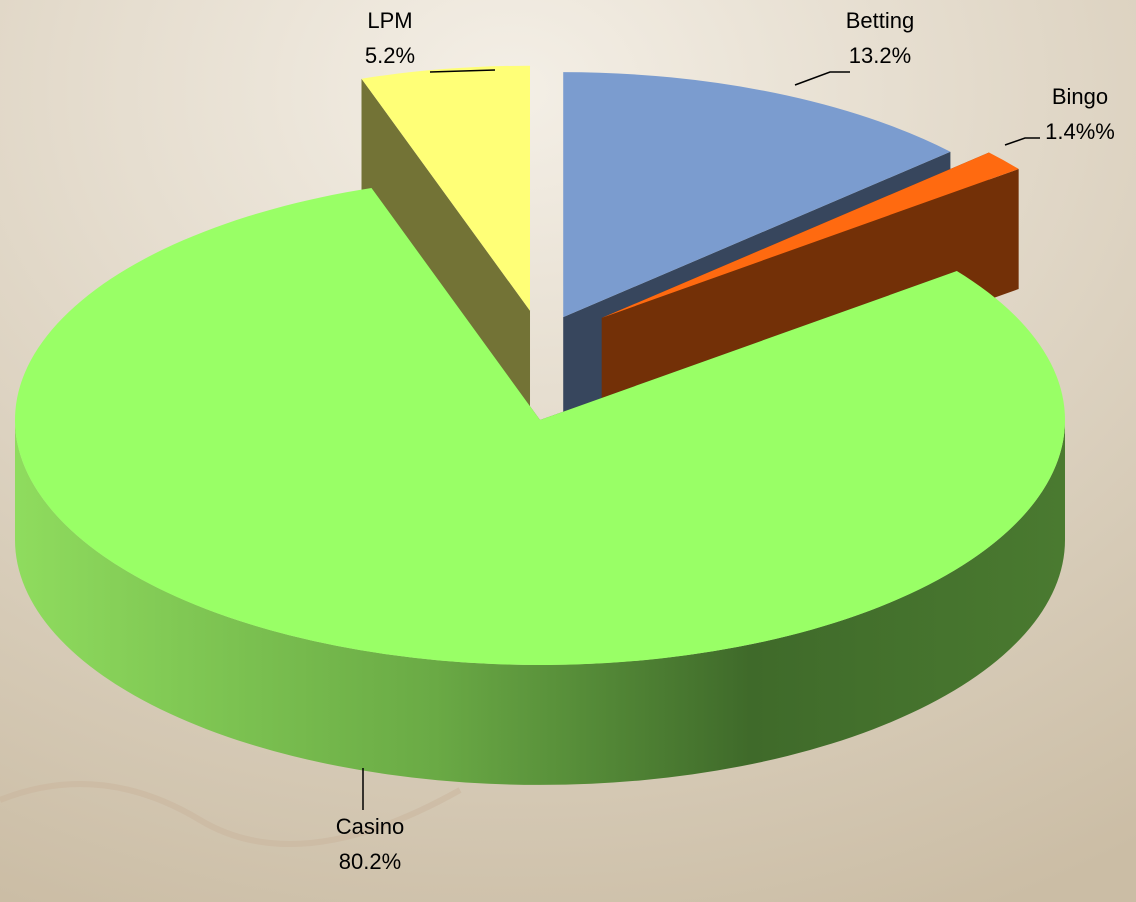  I want to click on slice-value-label: 80.2%, so click(370, 861).